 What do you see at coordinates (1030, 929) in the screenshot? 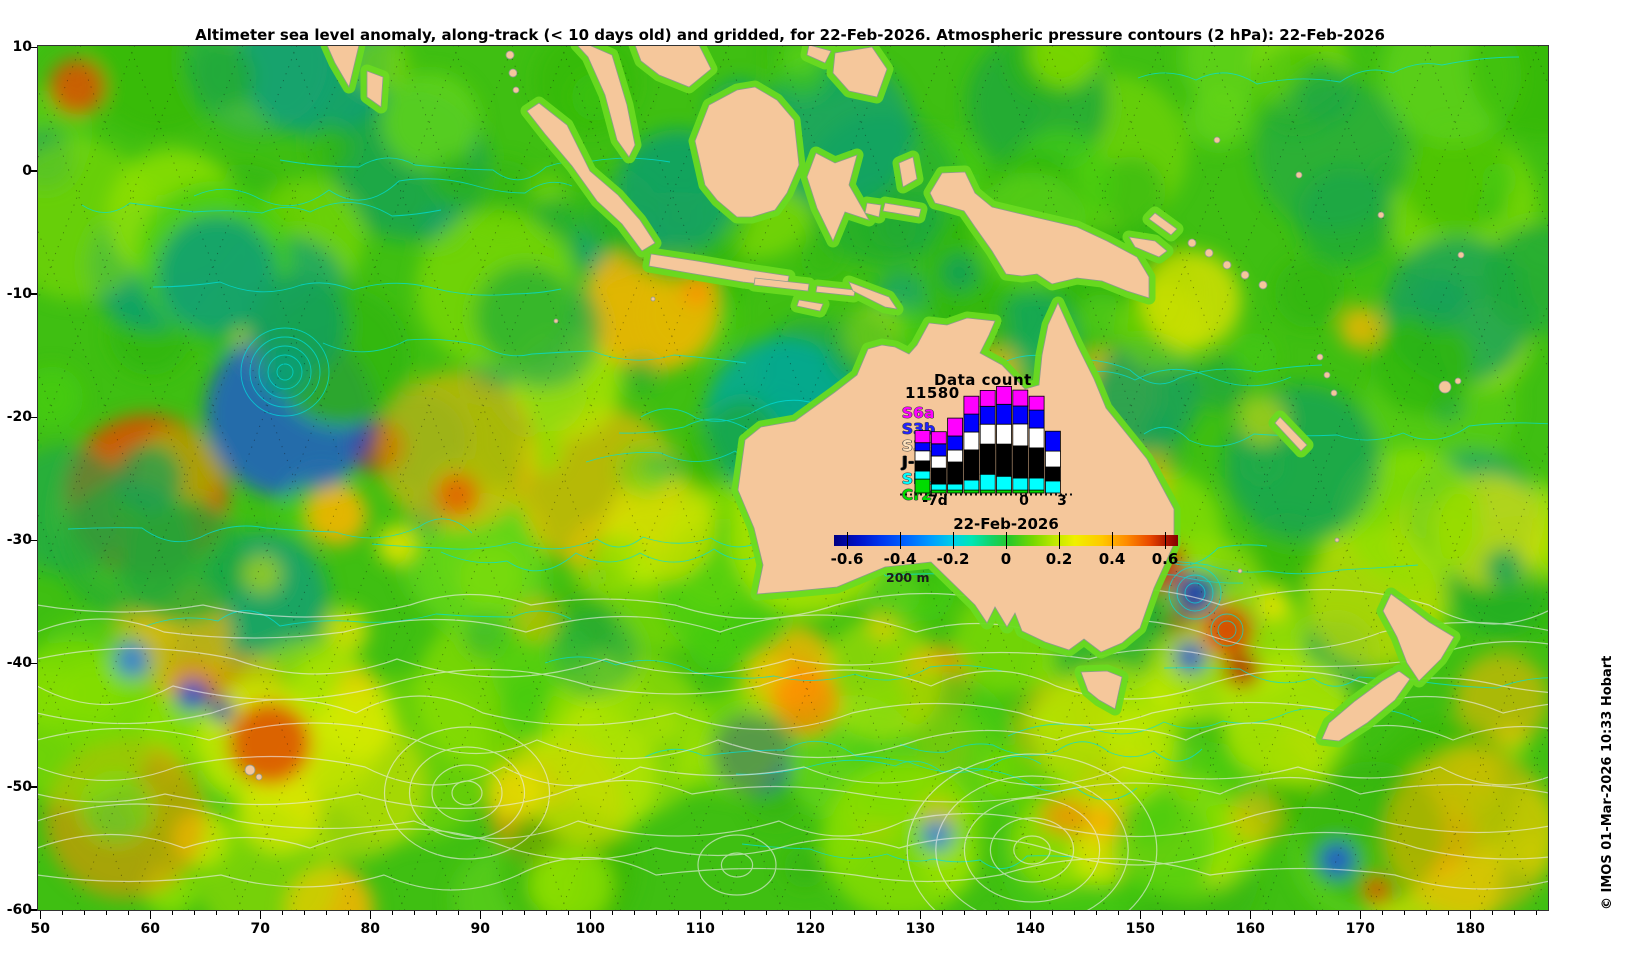
I see `lon-tick-label: 140` at bounding box center [1030, 929].